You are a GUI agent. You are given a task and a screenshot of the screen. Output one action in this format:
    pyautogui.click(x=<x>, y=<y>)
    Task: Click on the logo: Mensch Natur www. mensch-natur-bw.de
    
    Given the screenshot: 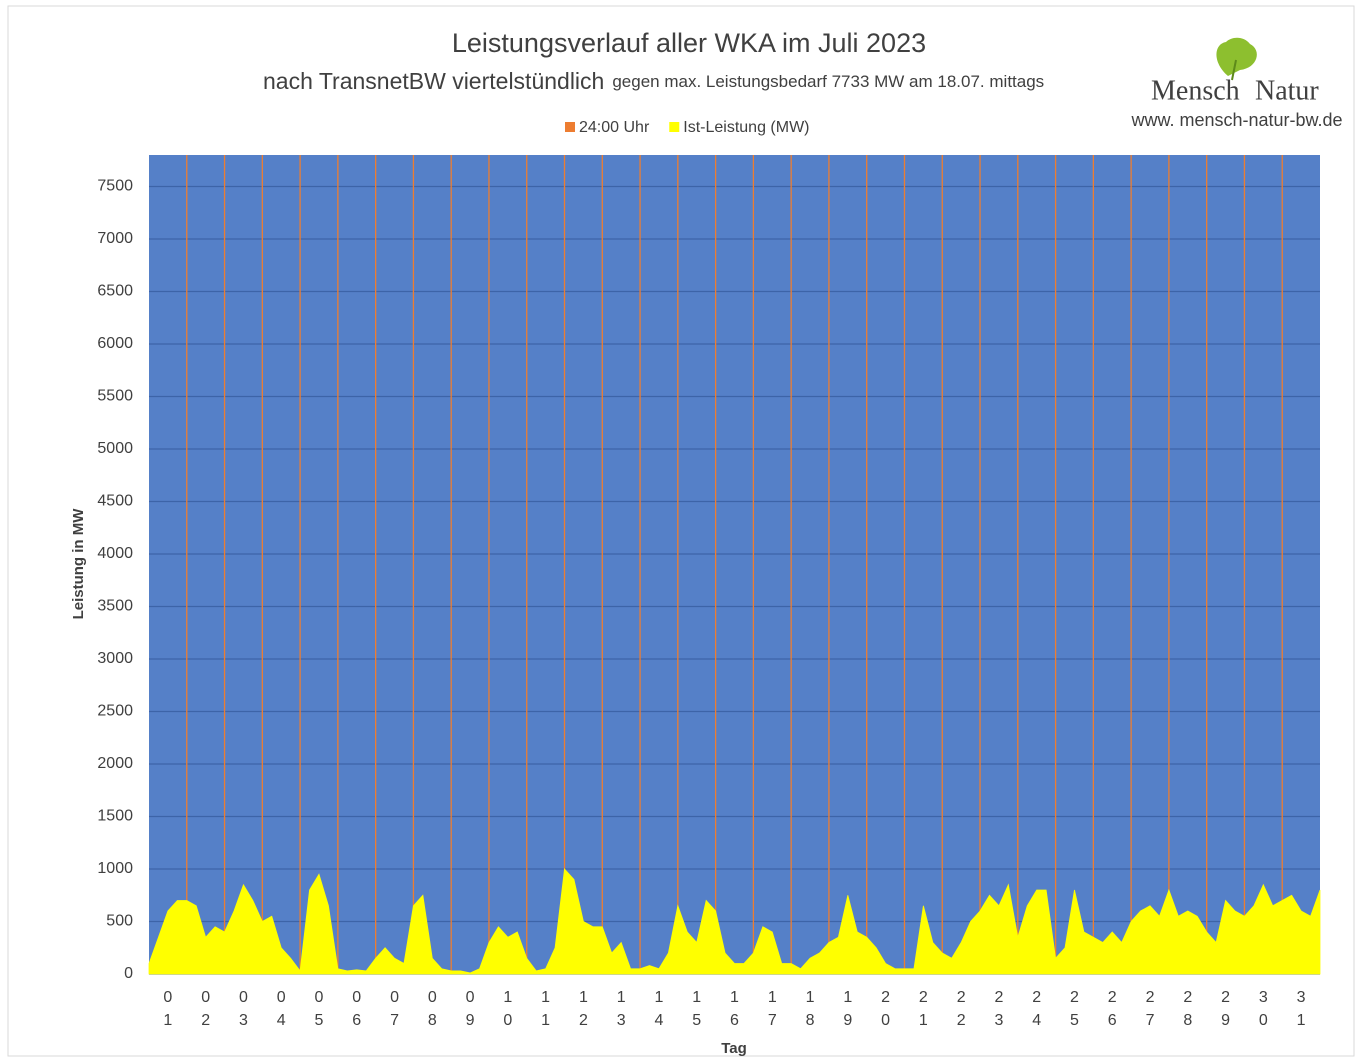 What is the action you would take?
    pyautogui.click(x=1236, y=83)
    